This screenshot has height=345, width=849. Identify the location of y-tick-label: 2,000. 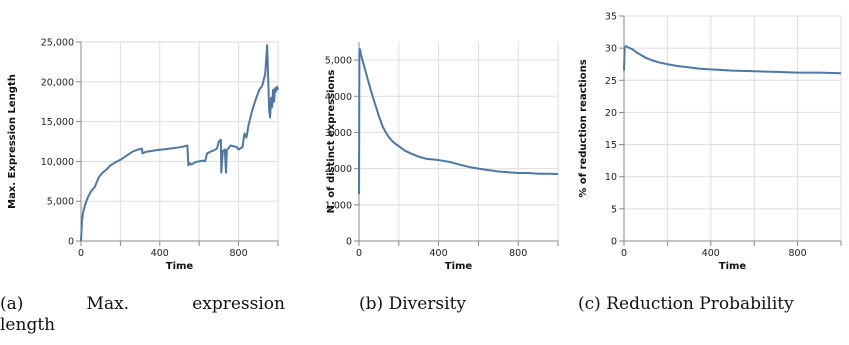
(338, 169).